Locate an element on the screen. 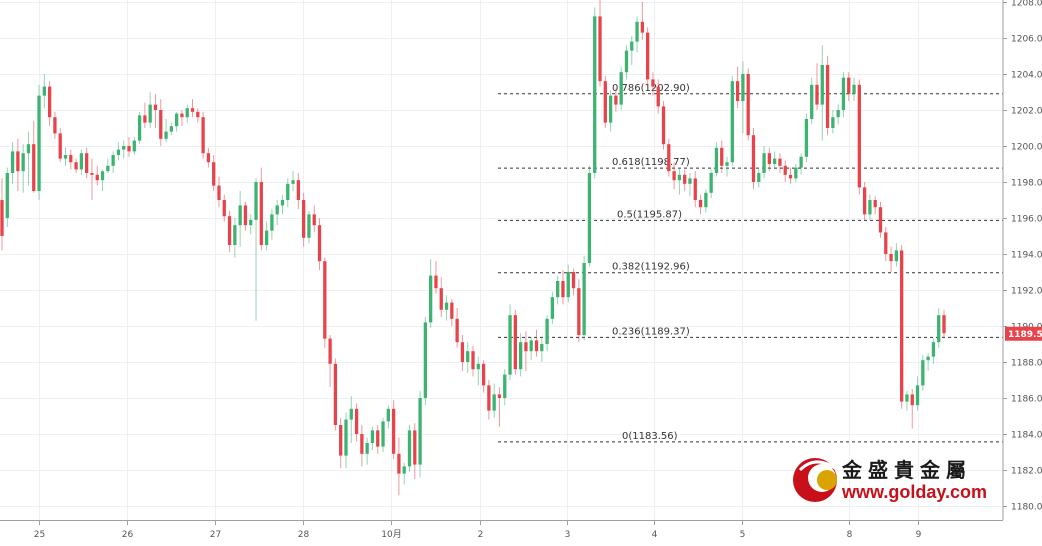 This screenshot has height=546, width=1042. current-price-label: 1189.57 is located at coordinates (1025, 335).